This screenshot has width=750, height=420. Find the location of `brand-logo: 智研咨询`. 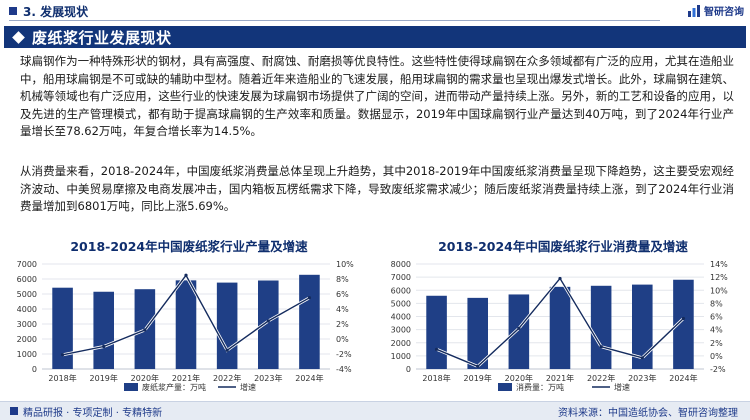

brand-logo: 智研咨询 is located at coordinates (715, 10).